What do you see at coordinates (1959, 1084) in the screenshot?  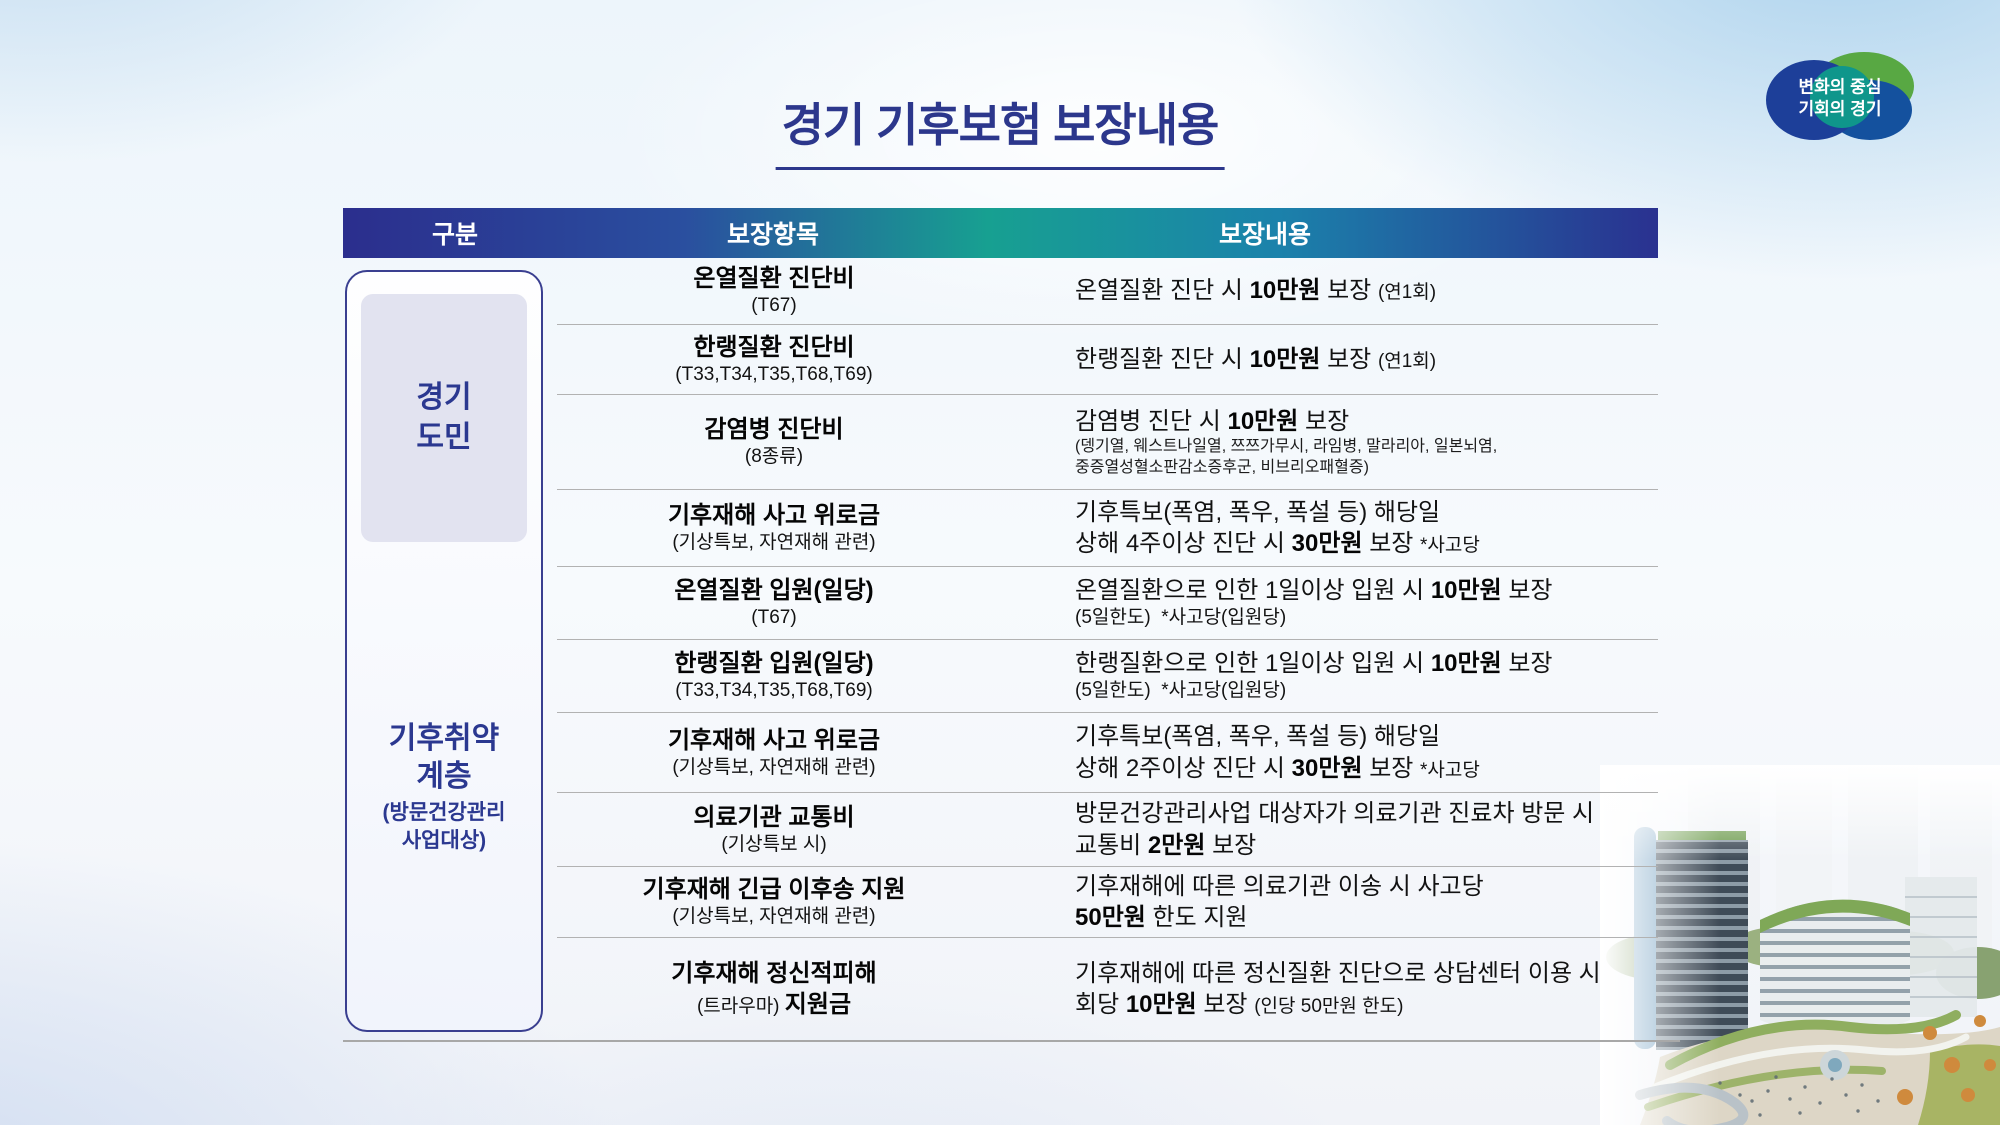 I see `lawn` at bounding box center [1959, 1084].